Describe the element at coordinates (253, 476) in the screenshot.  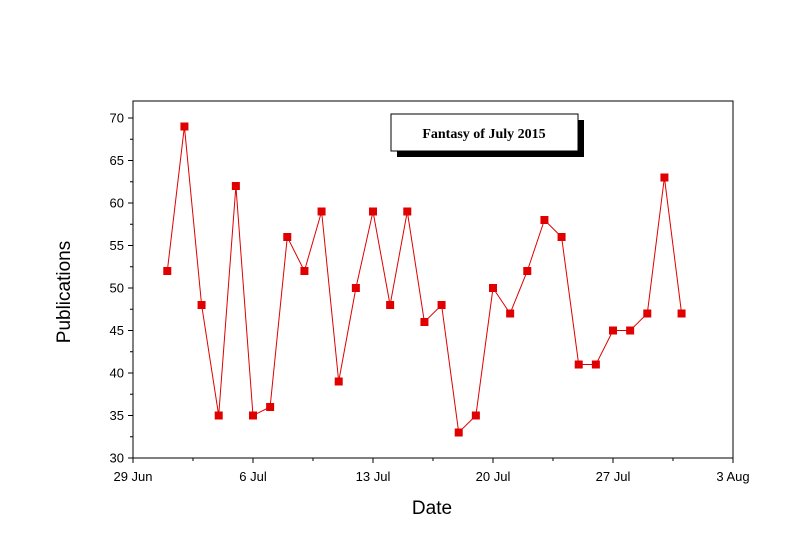
I see `x-tick-label: 6 Jul` at that location.